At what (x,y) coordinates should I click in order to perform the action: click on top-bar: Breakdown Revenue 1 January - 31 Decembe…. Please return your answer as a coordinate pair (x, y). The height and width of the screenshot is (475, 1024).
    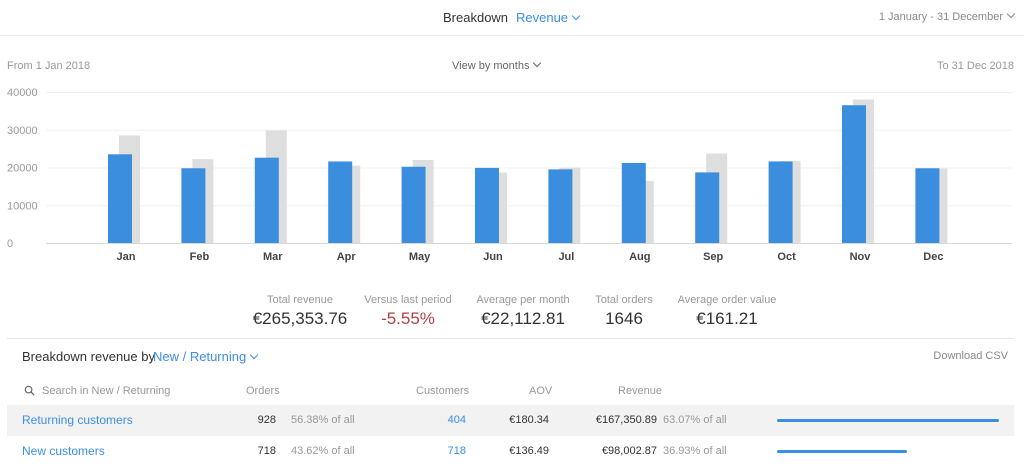
    Looking at the image, I should click on (512, 18).